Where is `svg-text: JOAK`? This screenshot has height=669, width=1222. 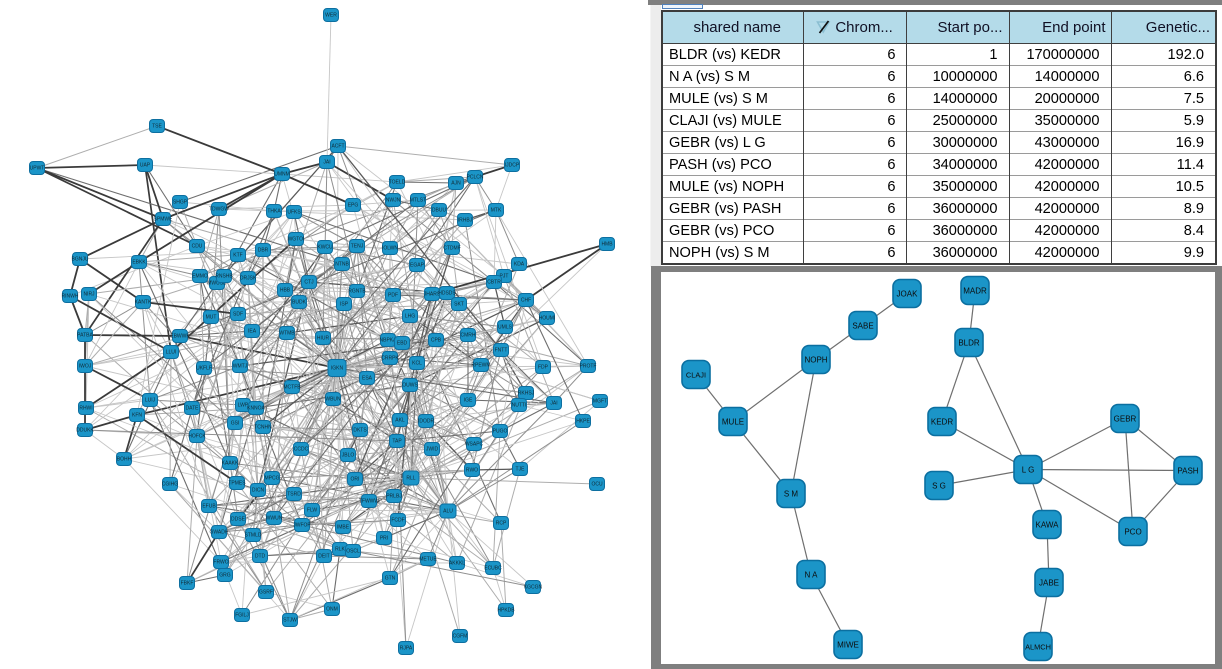 svg-text: JOAK is located at coordinates (908, 293).